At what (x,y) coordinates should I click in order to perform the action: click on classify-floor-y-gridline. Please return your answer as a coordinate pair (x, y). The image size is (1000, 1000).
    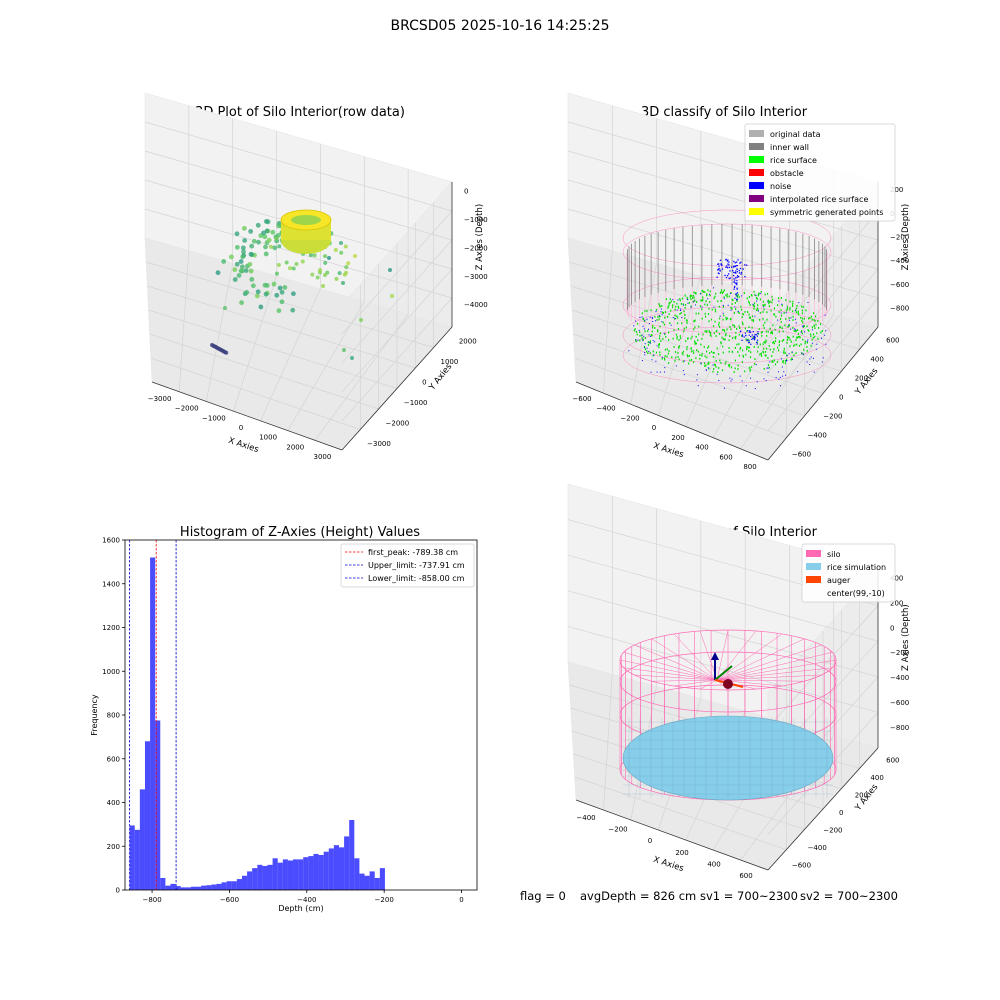
    Looking at the image, I should click on (714, 305).